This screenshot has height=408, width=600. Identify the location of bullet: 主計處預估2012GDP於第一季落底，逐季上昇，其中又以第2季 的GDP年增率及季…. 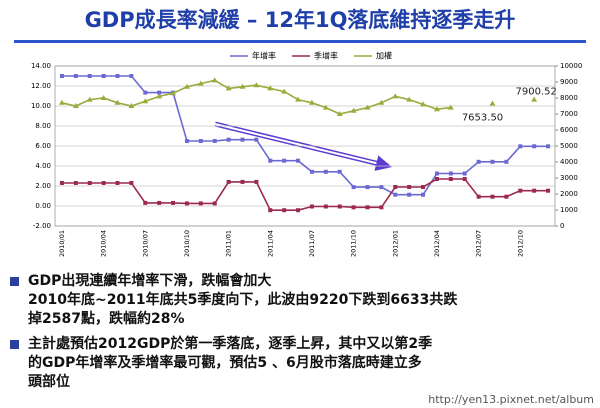
(221, 363).